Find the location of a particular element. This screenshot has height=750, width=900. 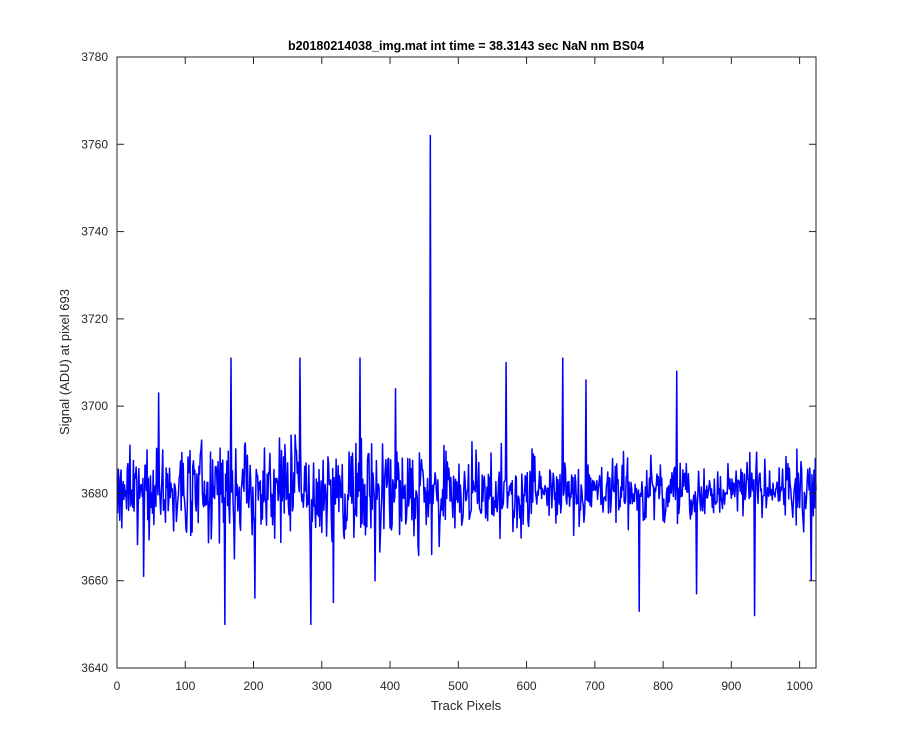

x-tick-label: 0 is located at coordinates (117, 686).